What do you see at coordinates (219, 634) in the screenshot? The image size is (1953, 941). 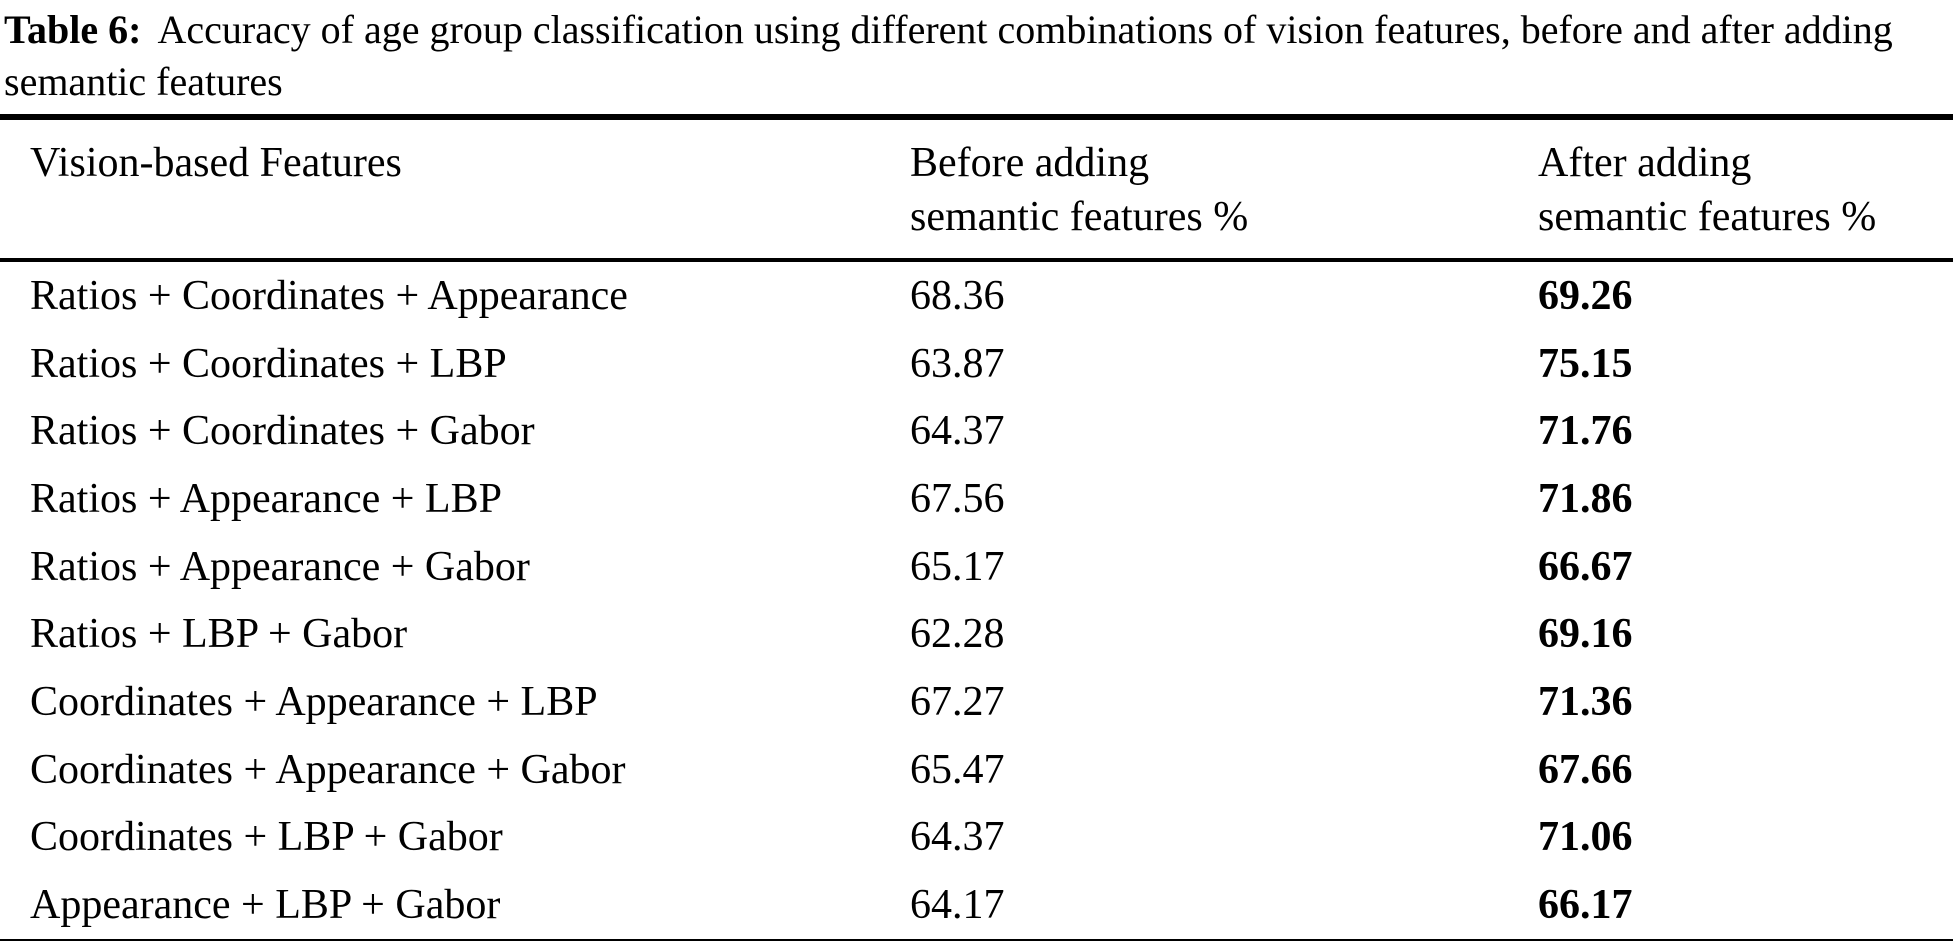 I see `cell-features: Ratios + LBP + Gabor` at bounding box center [219, 634].